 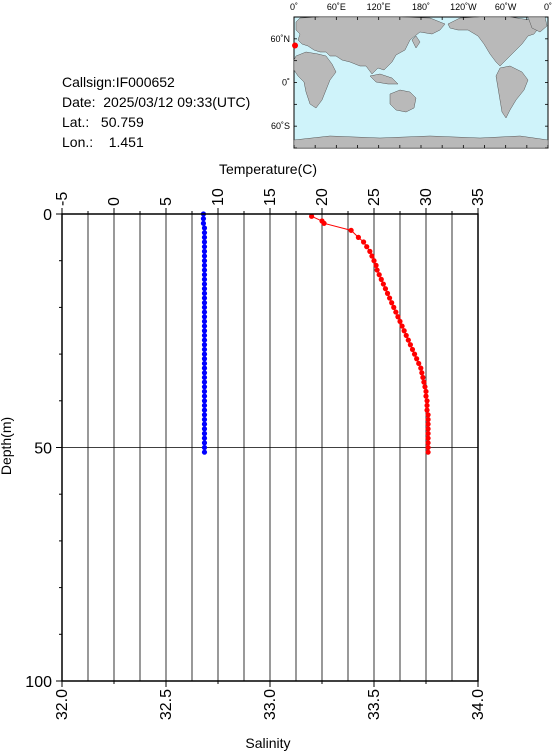 What do you see at coordinates (379, 7) in the screenshot?
I see `map-longitude-label: 120˚E` at bounding box center [379, 7].